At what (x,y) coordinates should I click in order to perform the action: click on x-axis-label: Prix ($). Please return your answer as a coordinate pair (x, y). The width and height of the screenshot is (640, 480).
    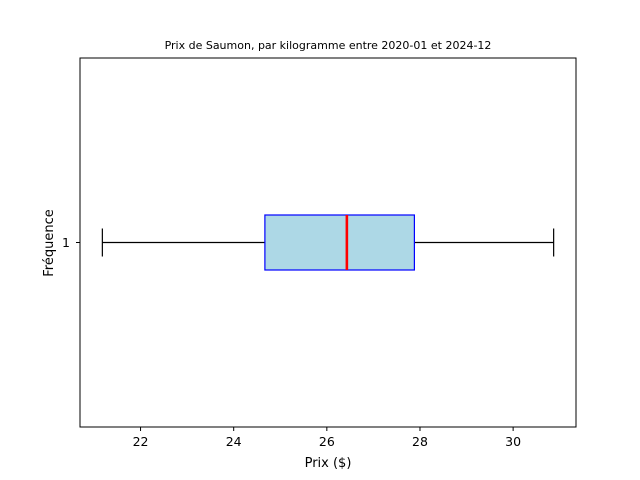
    Looking at the image, I should click on (328, 463).